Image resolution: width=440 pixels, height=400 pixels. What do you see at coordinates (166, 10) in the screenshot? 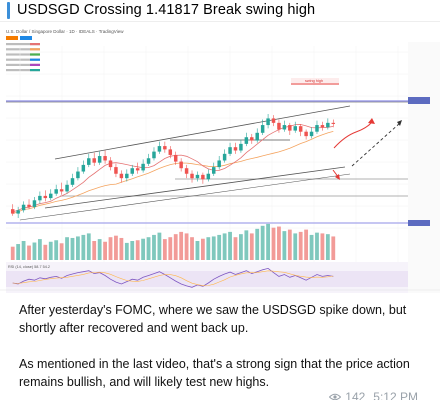
I see `post-title: USDSGD Crossing 1.41817 Break swing high` at bounding box center [166, 10].